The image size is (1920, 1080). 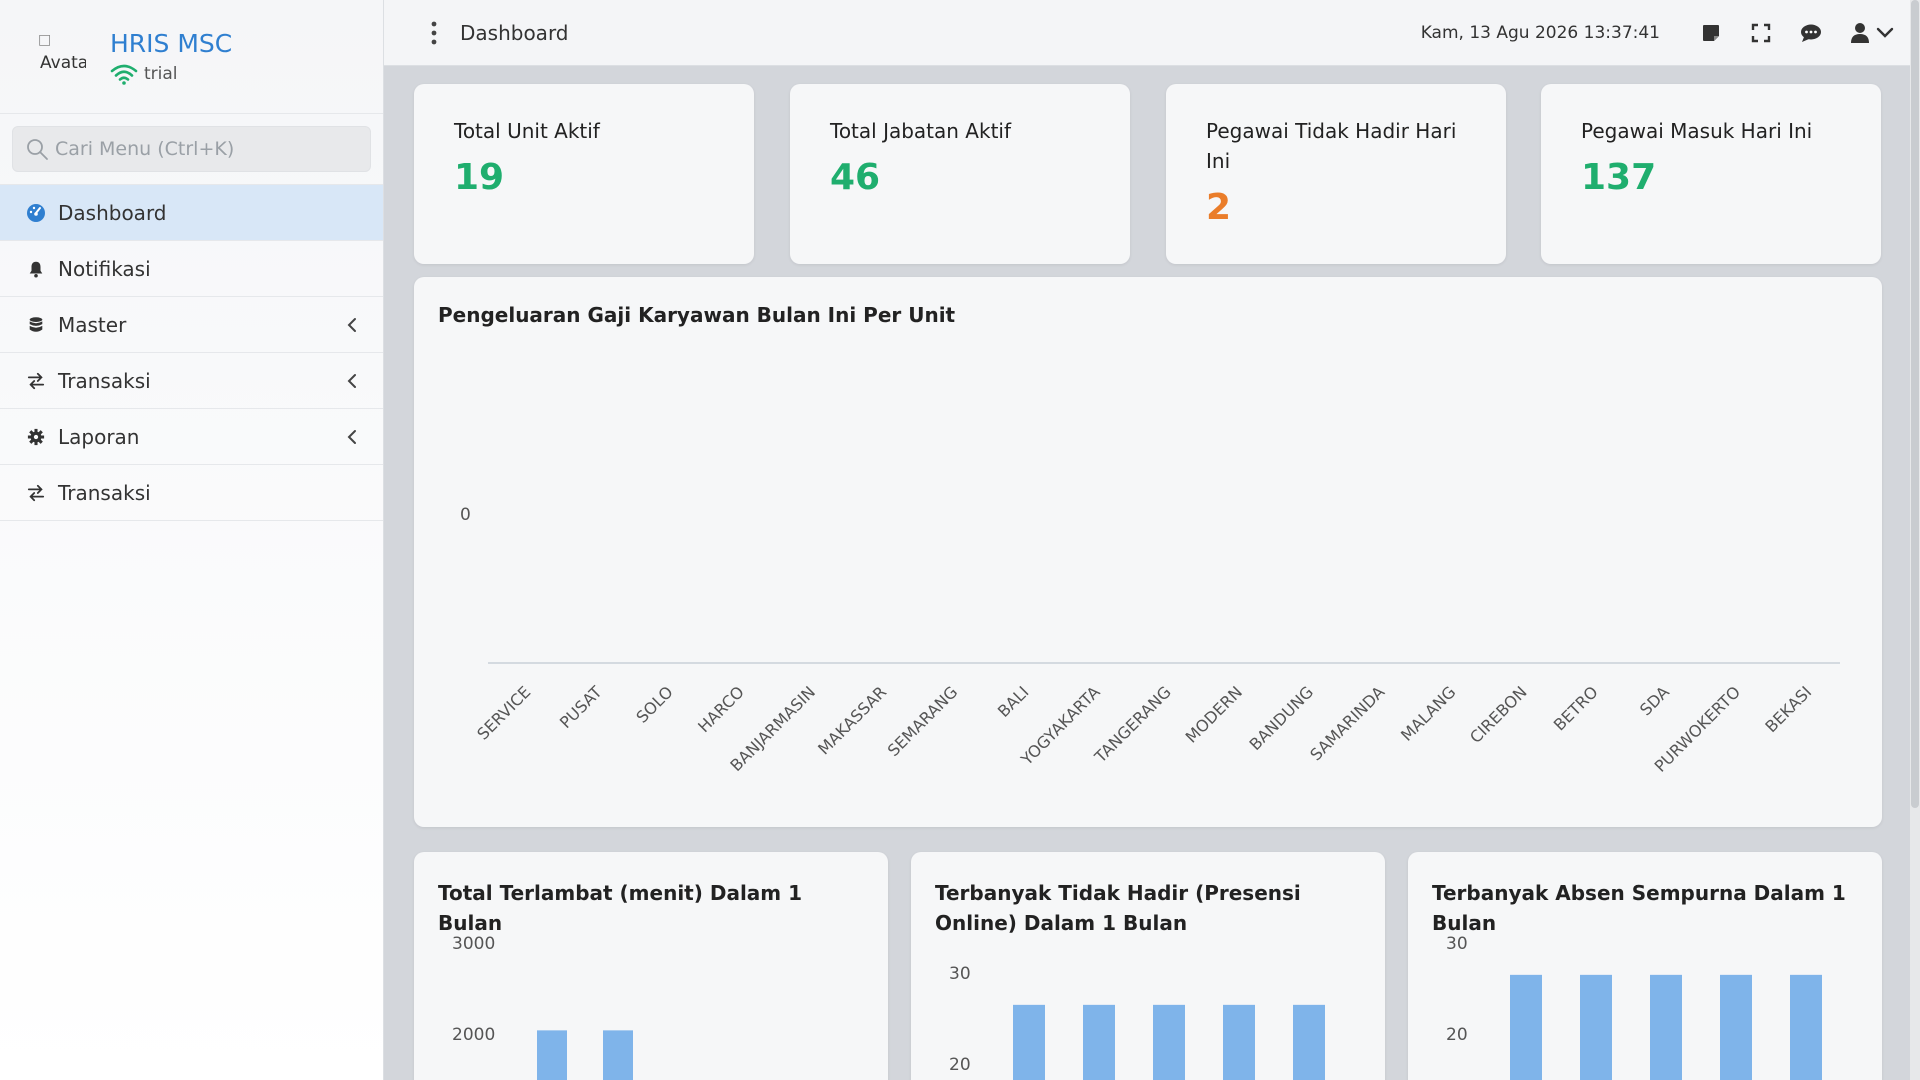 What do you see at coordinates (1347, 723) in the screenshot?
I see `x-tick-label: SAMARINDA` at bounding box center [1347, 723].